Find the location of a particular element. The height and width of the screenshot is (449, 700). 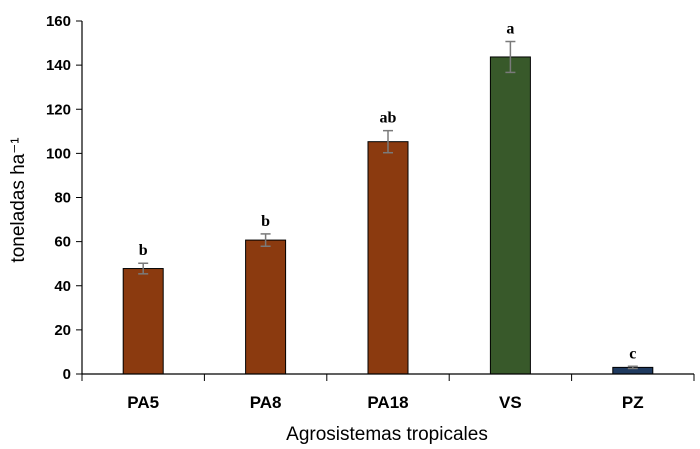

y-tick-label: 140 is located at coordinates (58, 65).